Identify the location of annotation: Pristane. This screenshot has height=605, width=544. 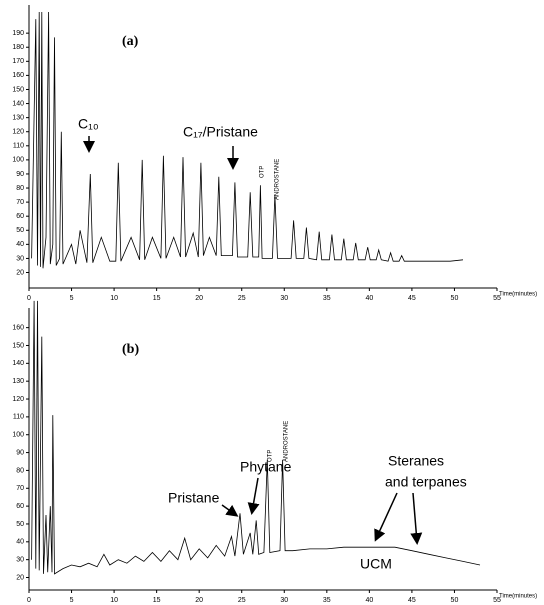
(194, 498).